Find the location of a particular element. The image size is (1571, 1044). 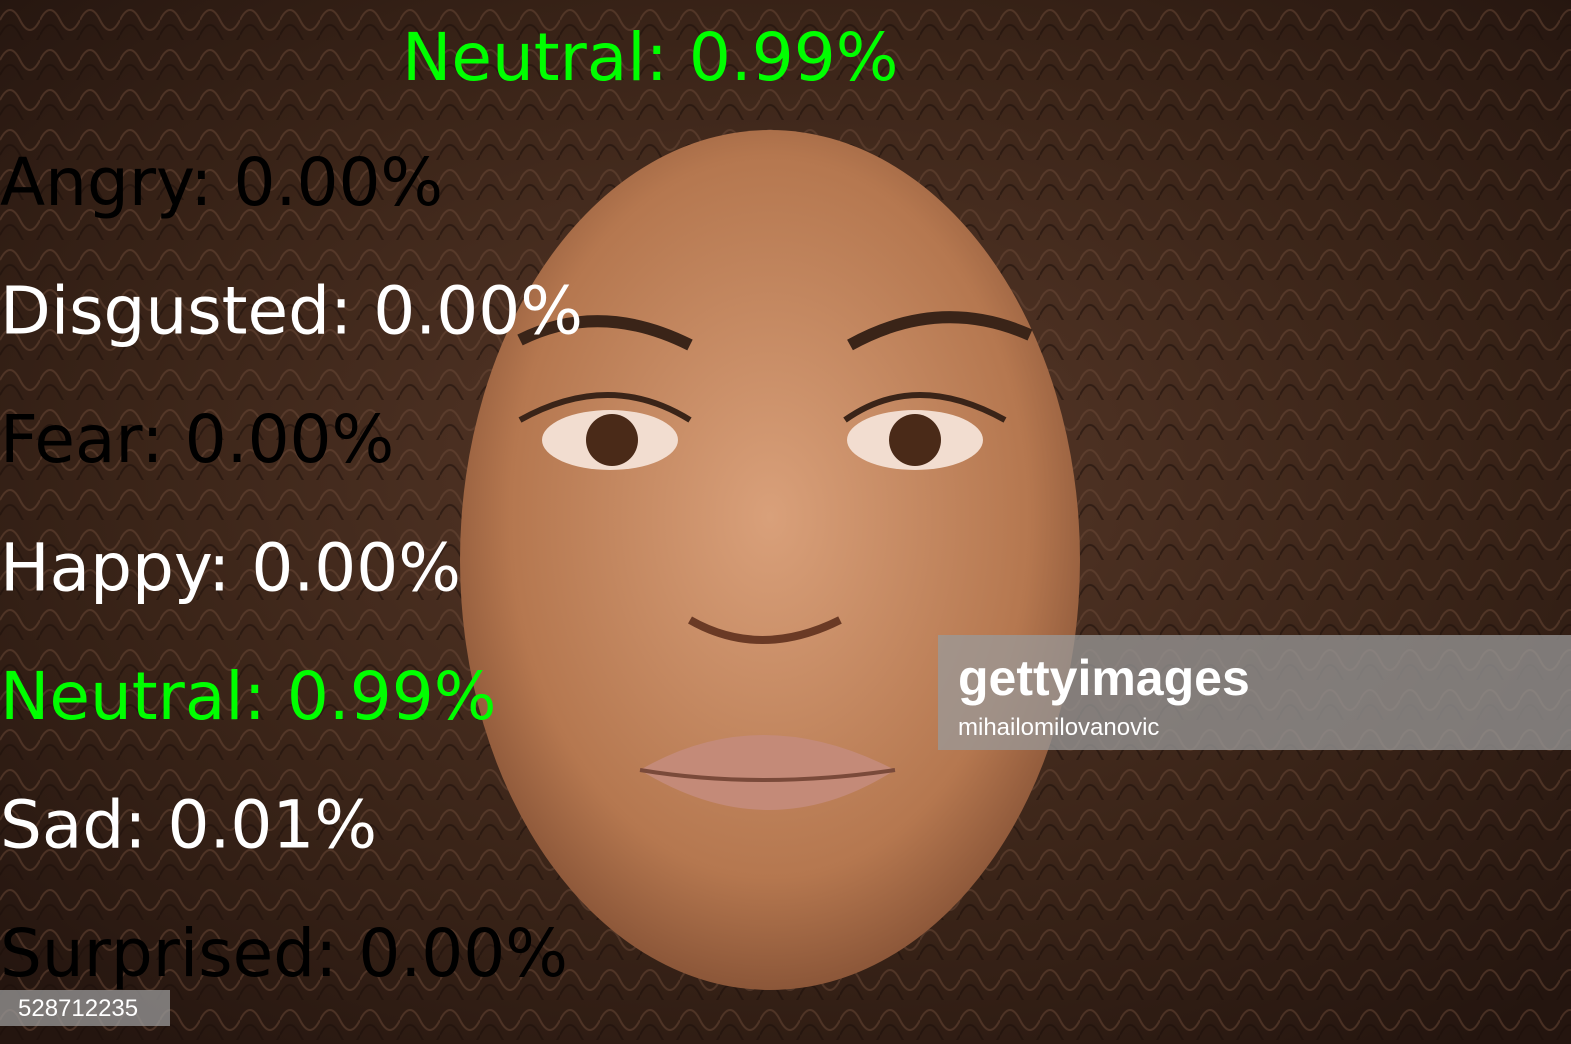

watermark-author: mihailomilovanovic is located at coordinates (1058, 727).